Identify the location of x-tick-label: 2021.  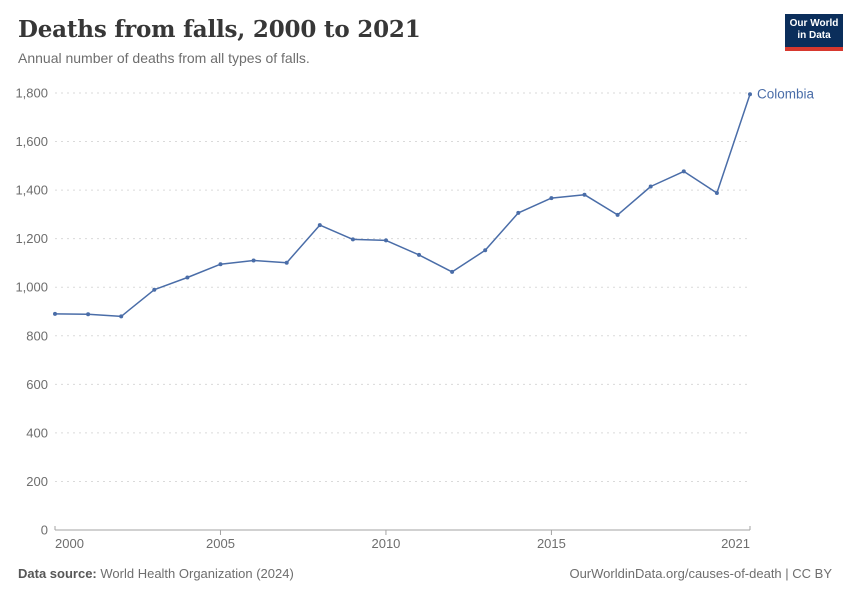
(735, 543).